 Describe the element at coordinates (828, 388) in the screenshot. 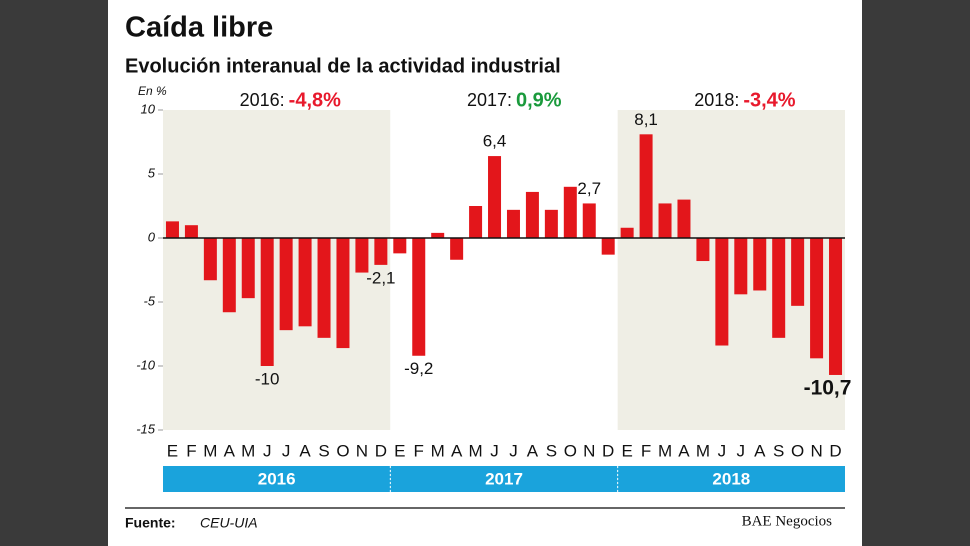

I see `data-label: -10,7` at that location.